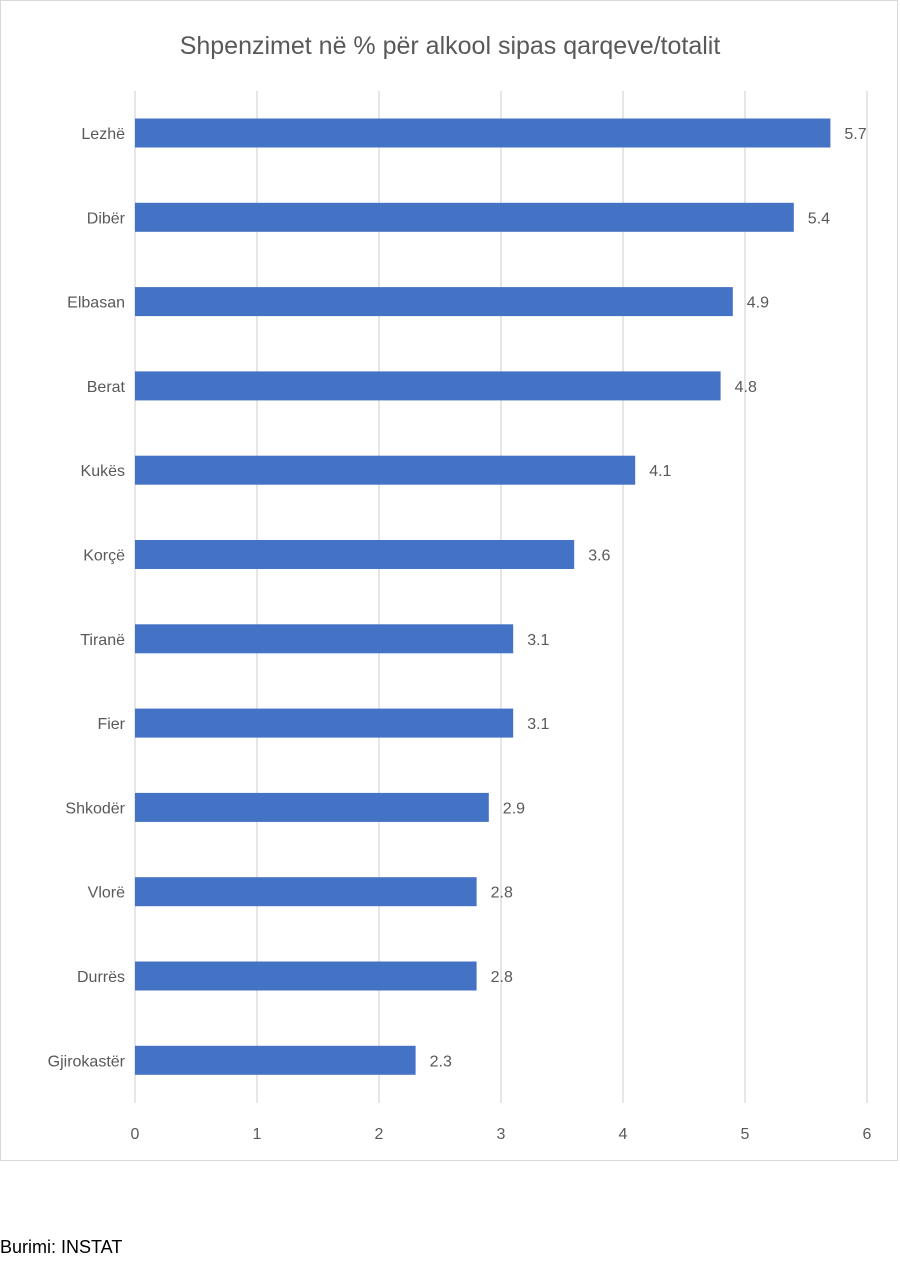  I want to click on category-label: Durrës, so click(101, 977).